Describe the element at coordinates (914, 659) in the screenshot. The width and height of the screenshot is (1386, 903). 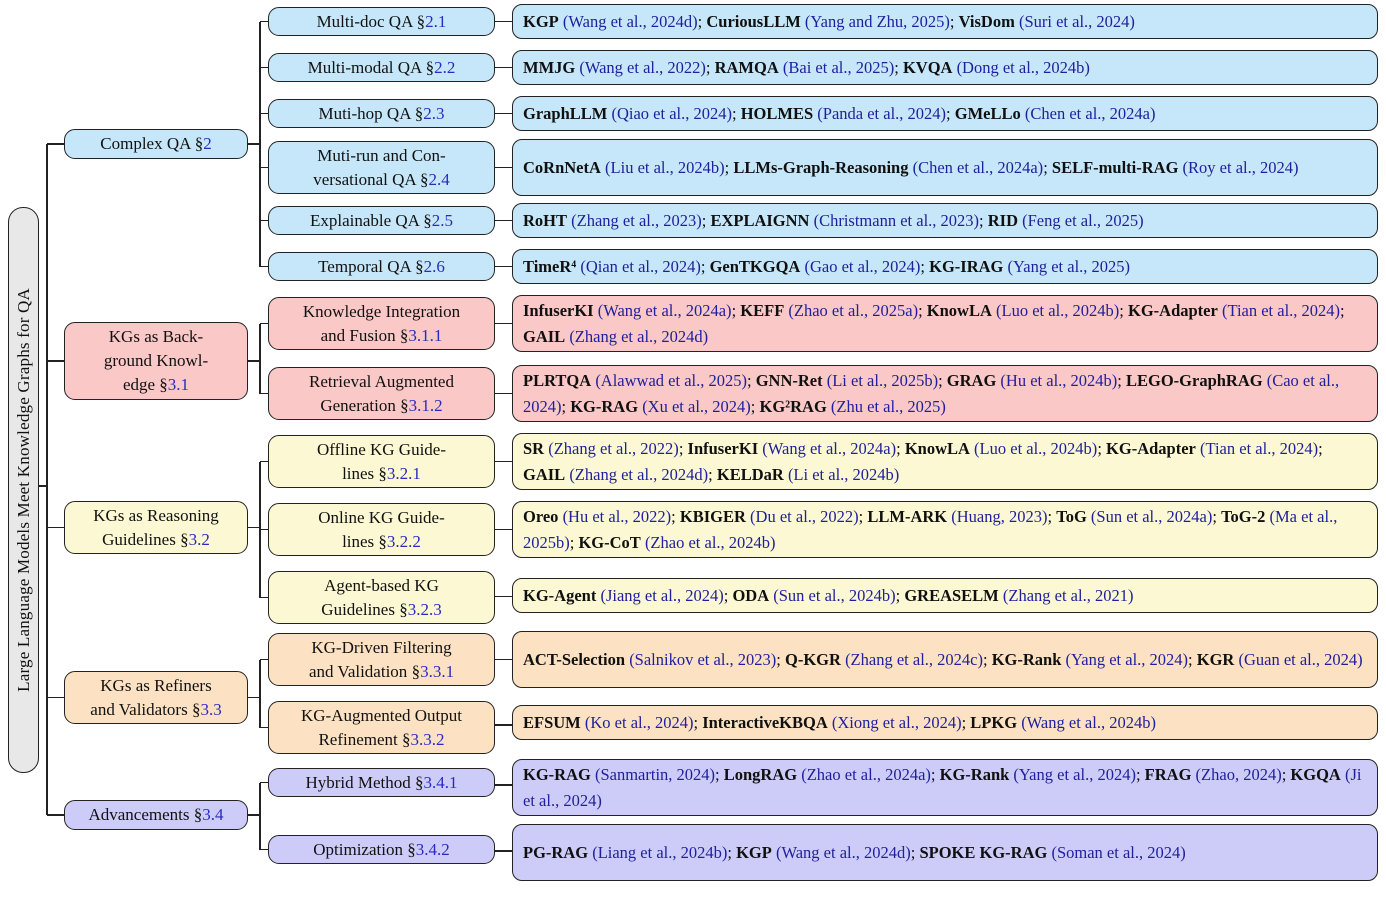
I see `citation-link: (Zhang et al., 2024c)` at that location.